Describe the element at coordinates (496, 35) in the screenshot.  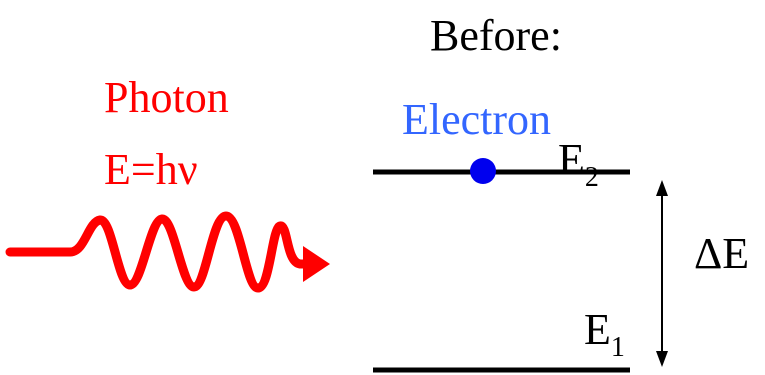
I see `diagram-title: Before:` at that location.